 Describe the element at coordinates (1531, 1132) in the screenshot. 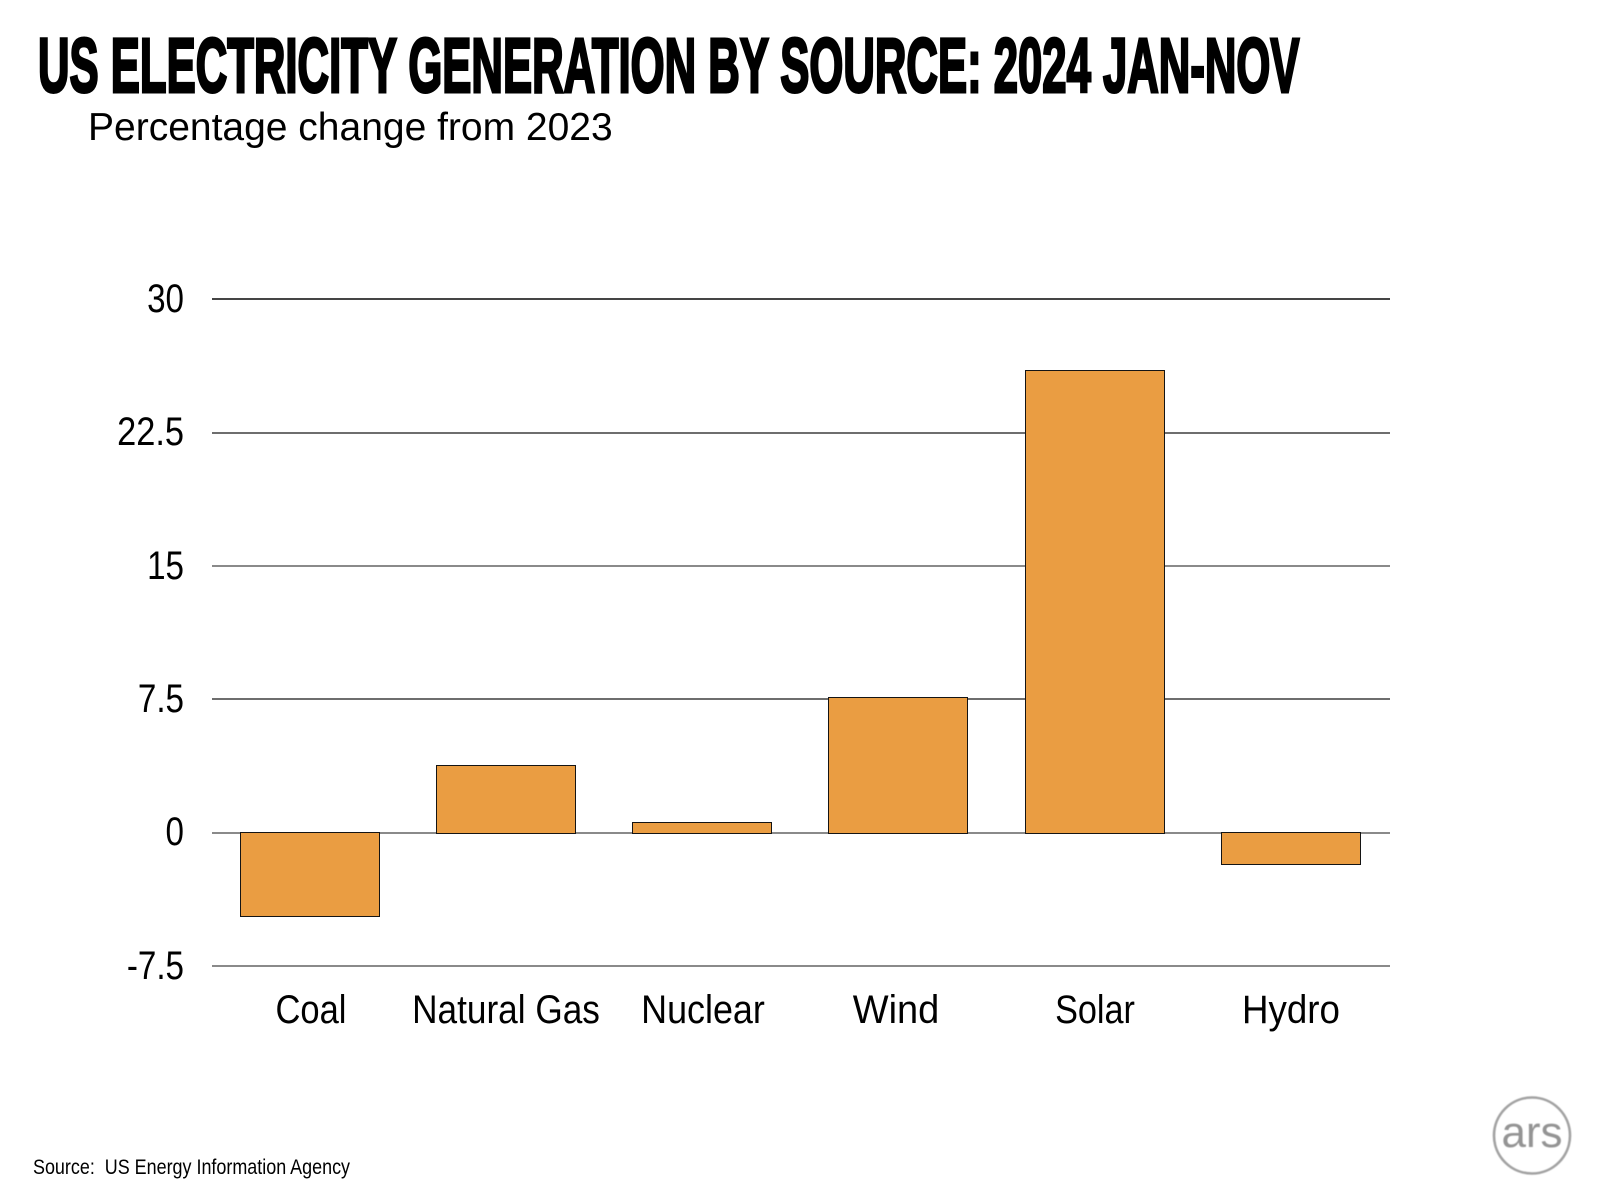

I see `svg-text: ars` at that location.